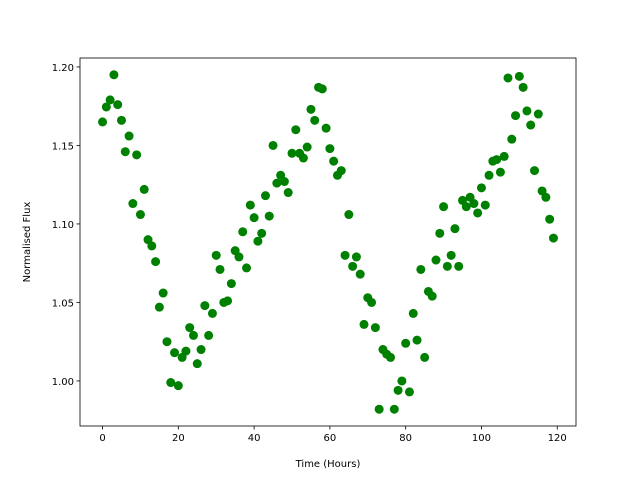  I want to click on x-tick-label: 0, so click(102, 438).